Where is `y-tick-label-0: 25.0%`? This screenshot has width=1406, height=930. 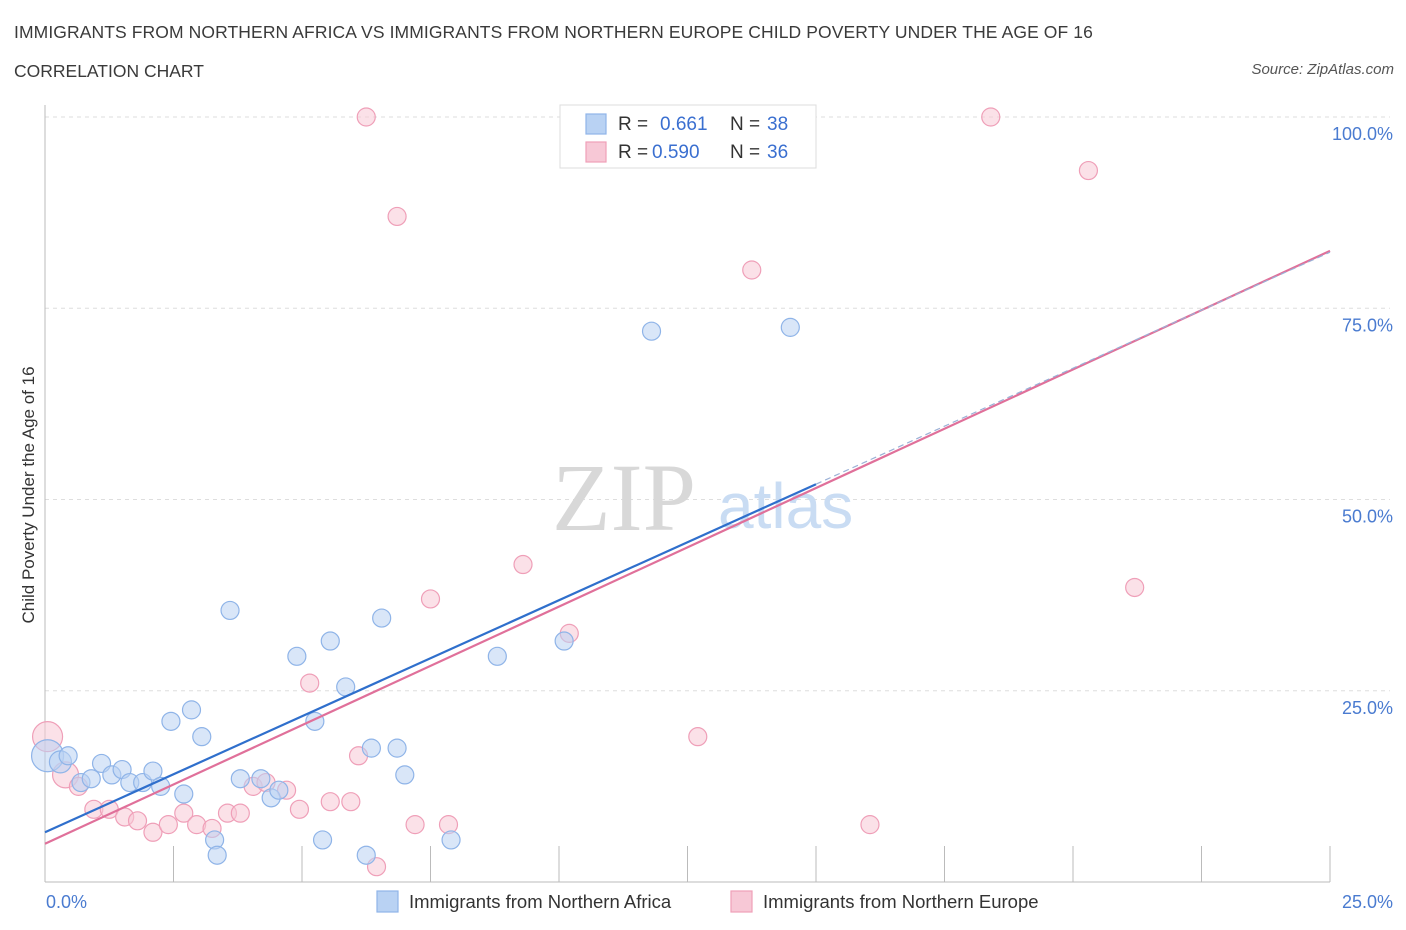 y-tick-label-0: 25.0% is located at coordinates (1367, 708).